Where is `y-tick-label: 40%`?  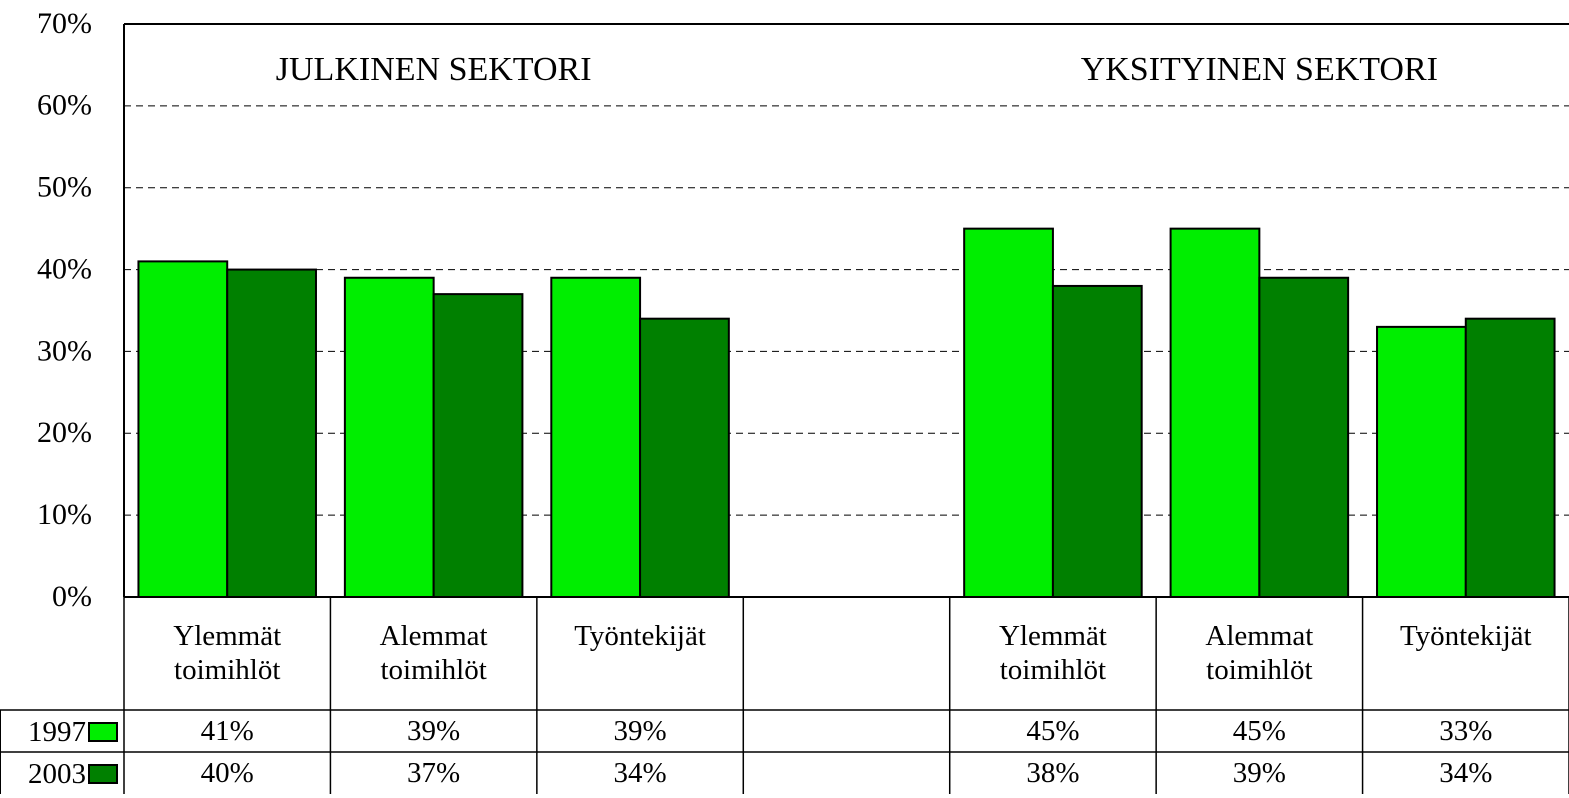 y-tick-label: 40% is located at coordinates (64, 268).